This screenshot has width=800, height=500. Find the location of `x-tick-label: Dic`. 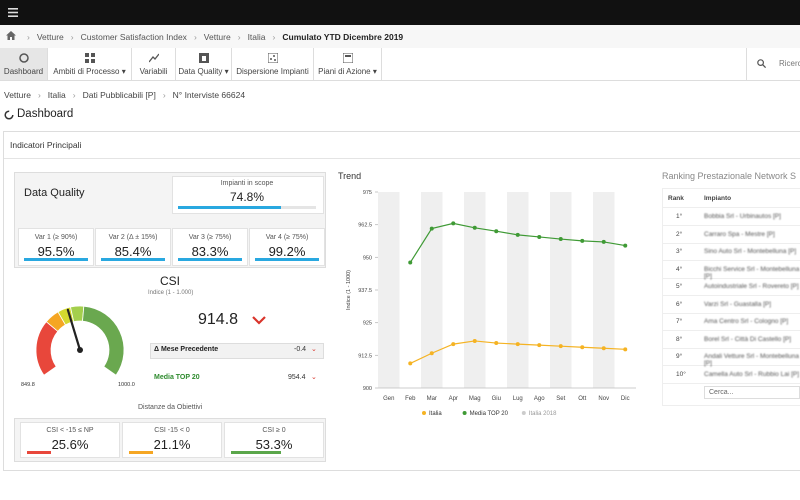

x-tick-label: Dic is located at coordinates (625, 399).